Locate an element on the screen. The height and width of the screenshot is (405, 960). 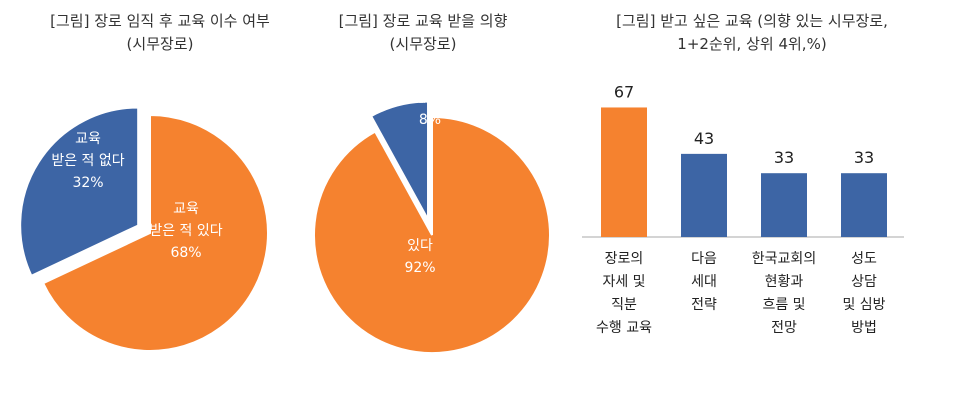
pie1-slice-0-label-1: 받은 적 있다 is located at coordinates (185, 231).